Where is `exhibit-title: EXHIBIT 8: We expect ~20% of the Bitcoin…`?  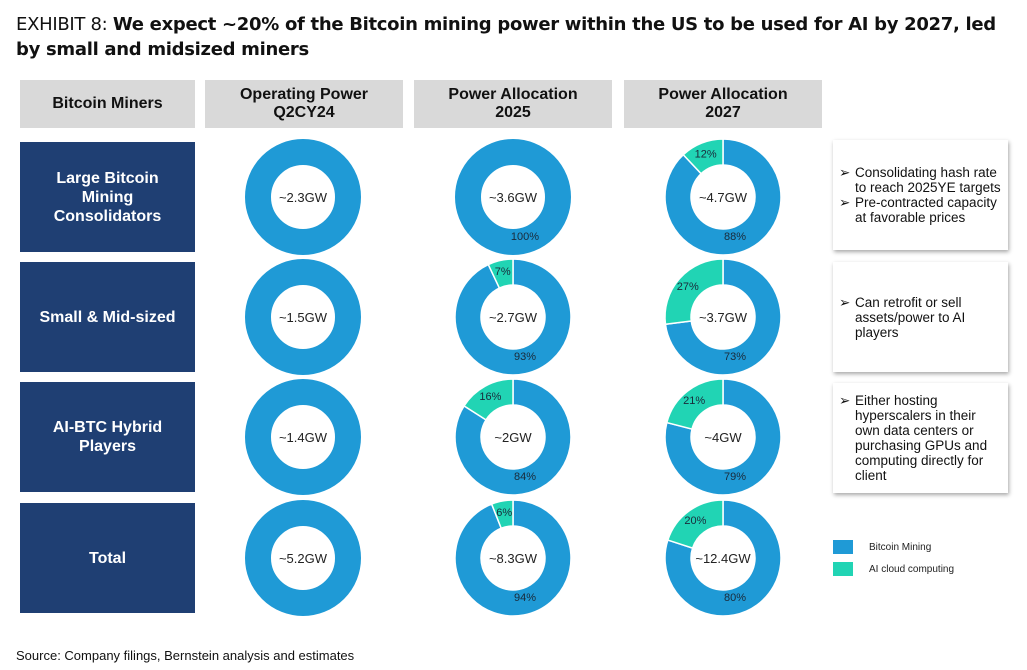 exhibit-title: EXHIBIT 8: We expect ~20% of the Bitcoin… is located at coordinates (516, 37).